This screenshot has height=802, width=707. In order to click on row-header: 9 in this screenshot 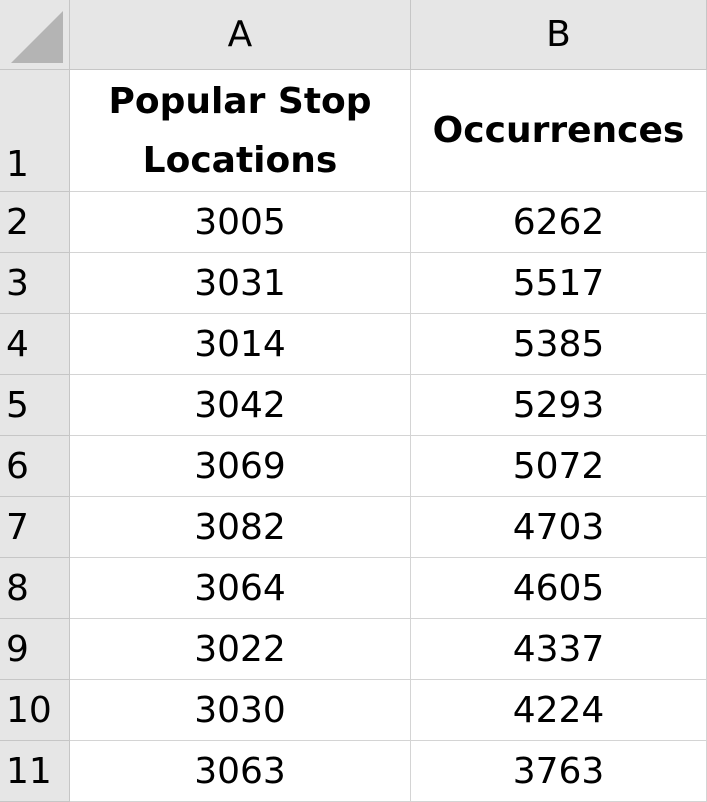, I will do `click(35, 649)`.